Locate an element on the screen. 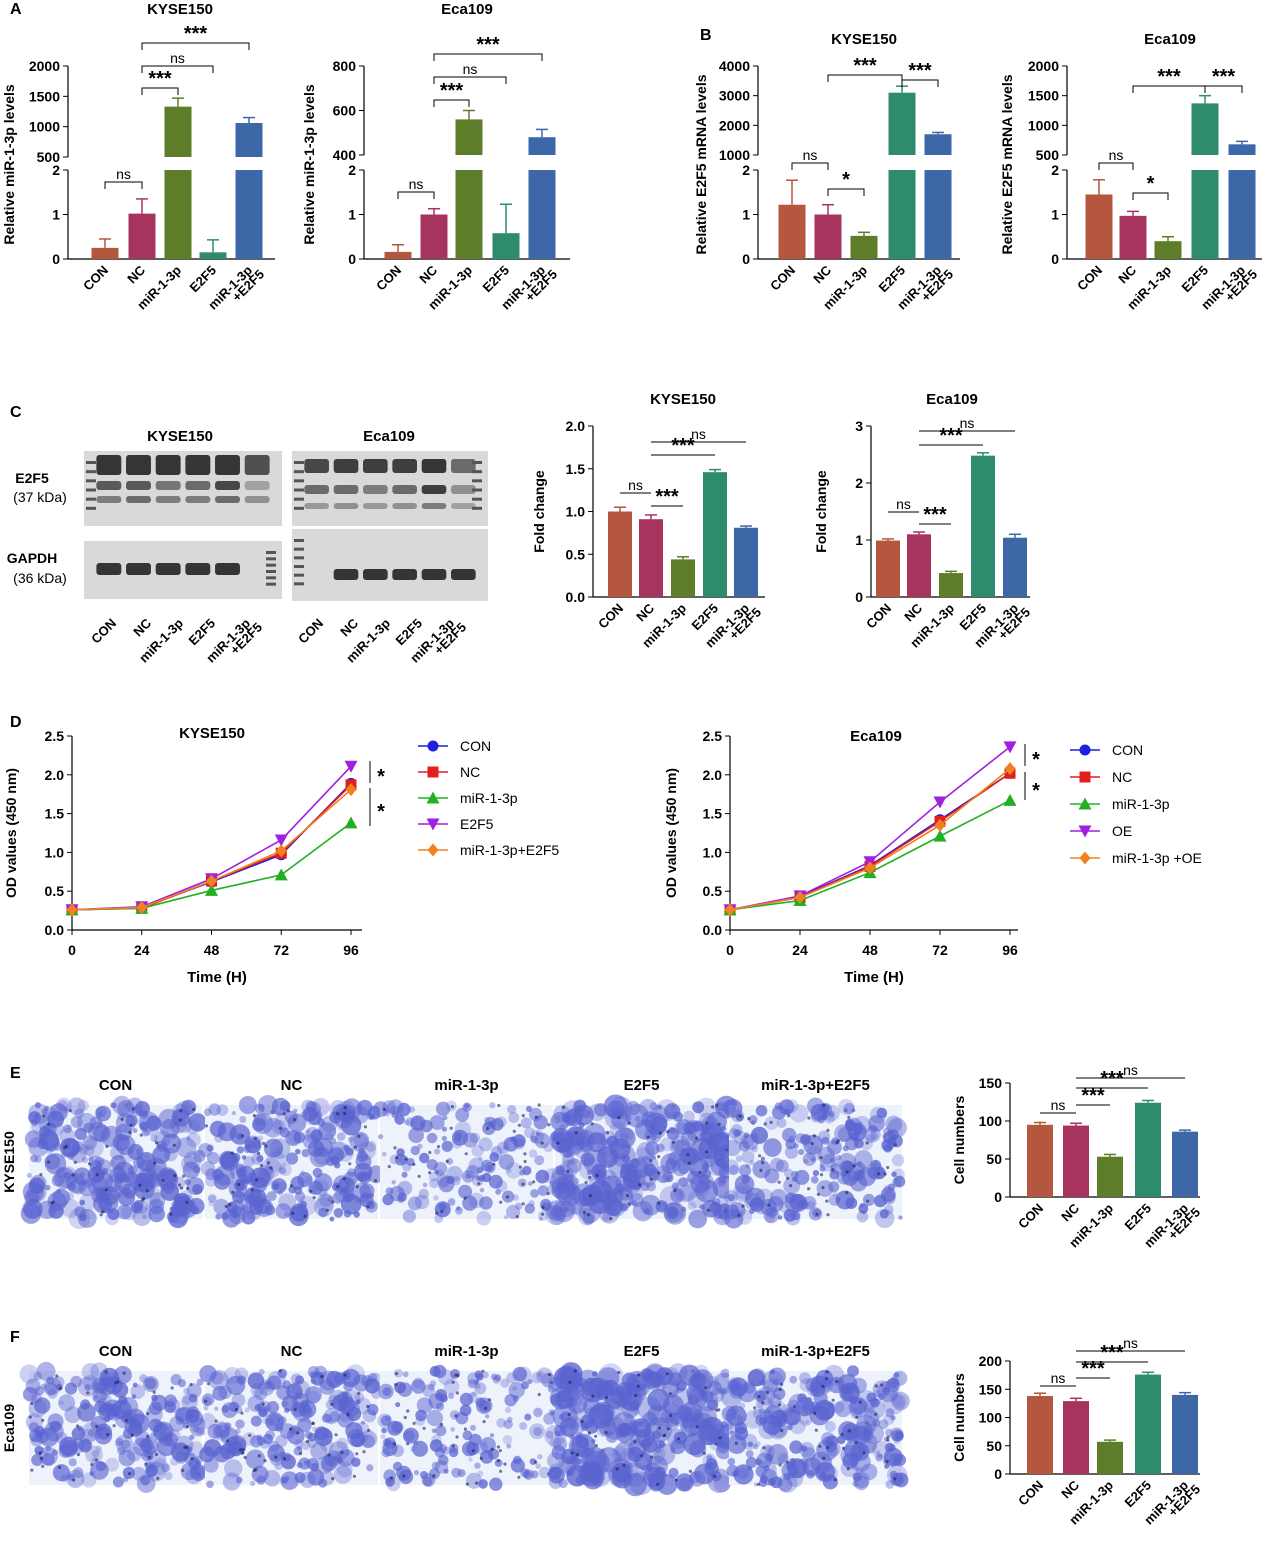 The width and height of the screenshot is (1269, 1544). F-significance: ns is located at coordinates (1058, 1378).